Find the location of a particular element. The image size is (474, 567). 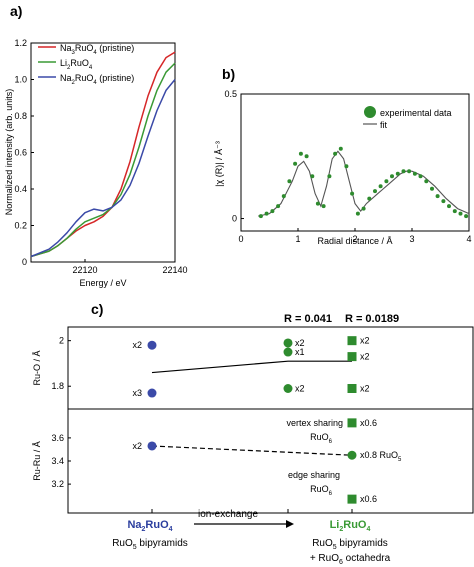

r-value-1: R = 0.041 is located at coordinates (308, 319).